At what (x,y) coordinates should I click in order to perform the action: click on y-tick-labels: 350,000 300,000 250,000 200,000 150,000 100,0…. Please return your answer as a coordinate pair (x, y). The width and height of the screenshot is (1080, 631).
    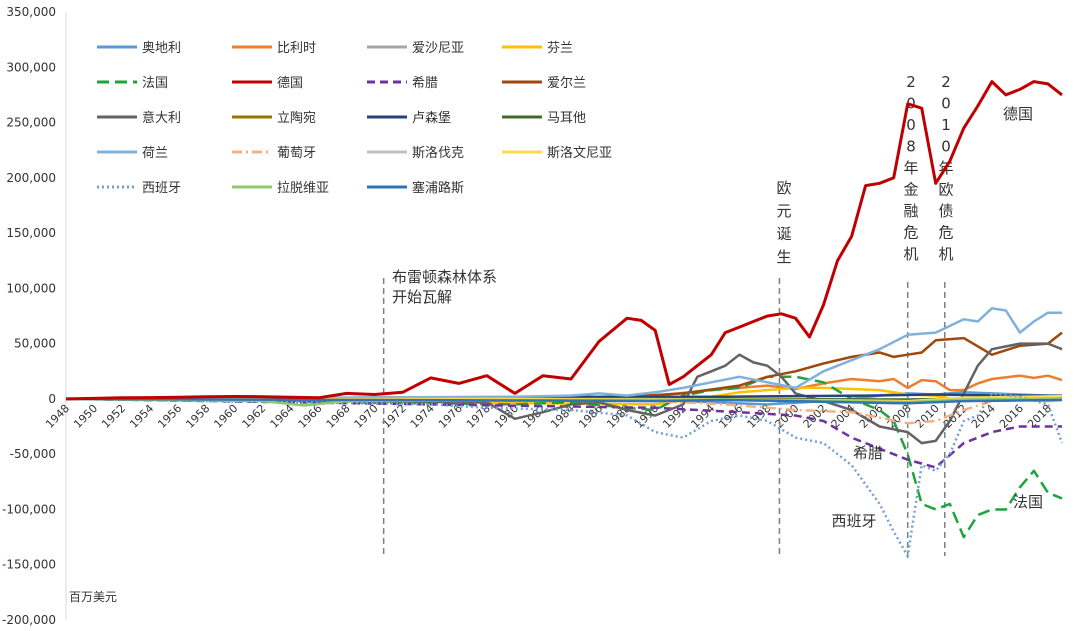
    Looking at the image, I should click on (29, 316).